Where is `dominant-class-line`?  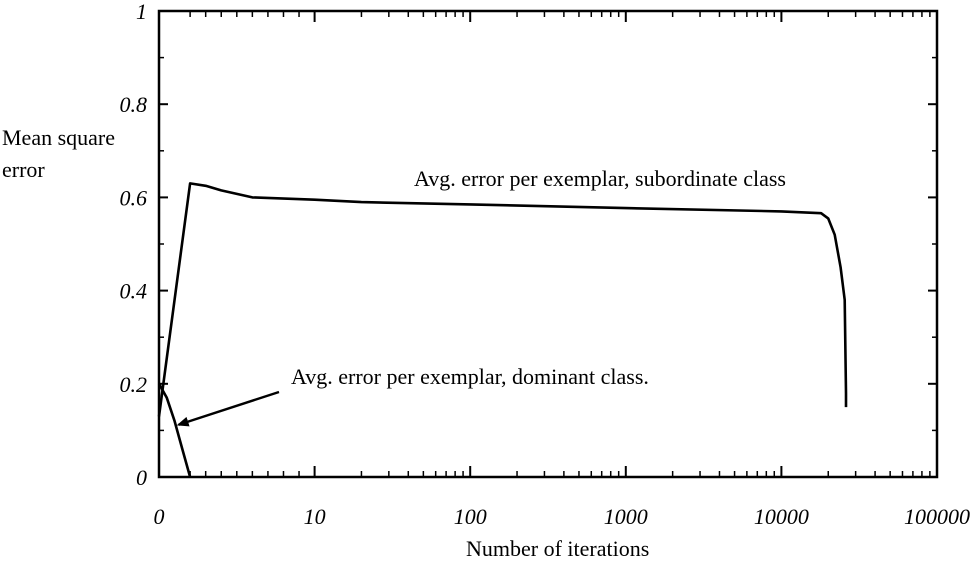 dominant-class-line is located at coordinates (174, 430).